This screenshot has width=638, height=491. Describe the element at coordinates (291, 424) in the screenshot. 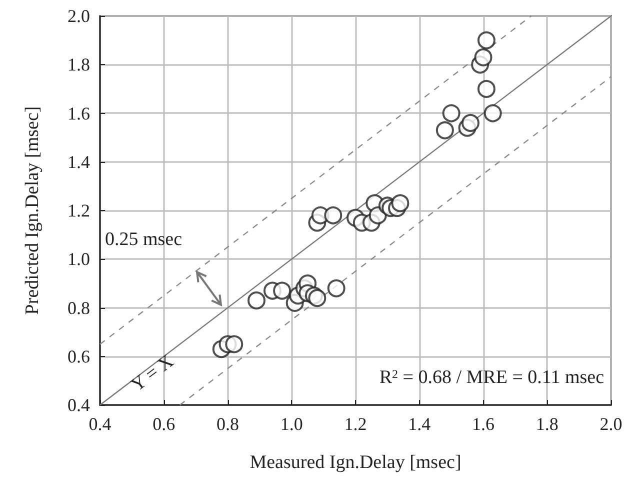

I see `x-tick-label: 1.0` at that location.